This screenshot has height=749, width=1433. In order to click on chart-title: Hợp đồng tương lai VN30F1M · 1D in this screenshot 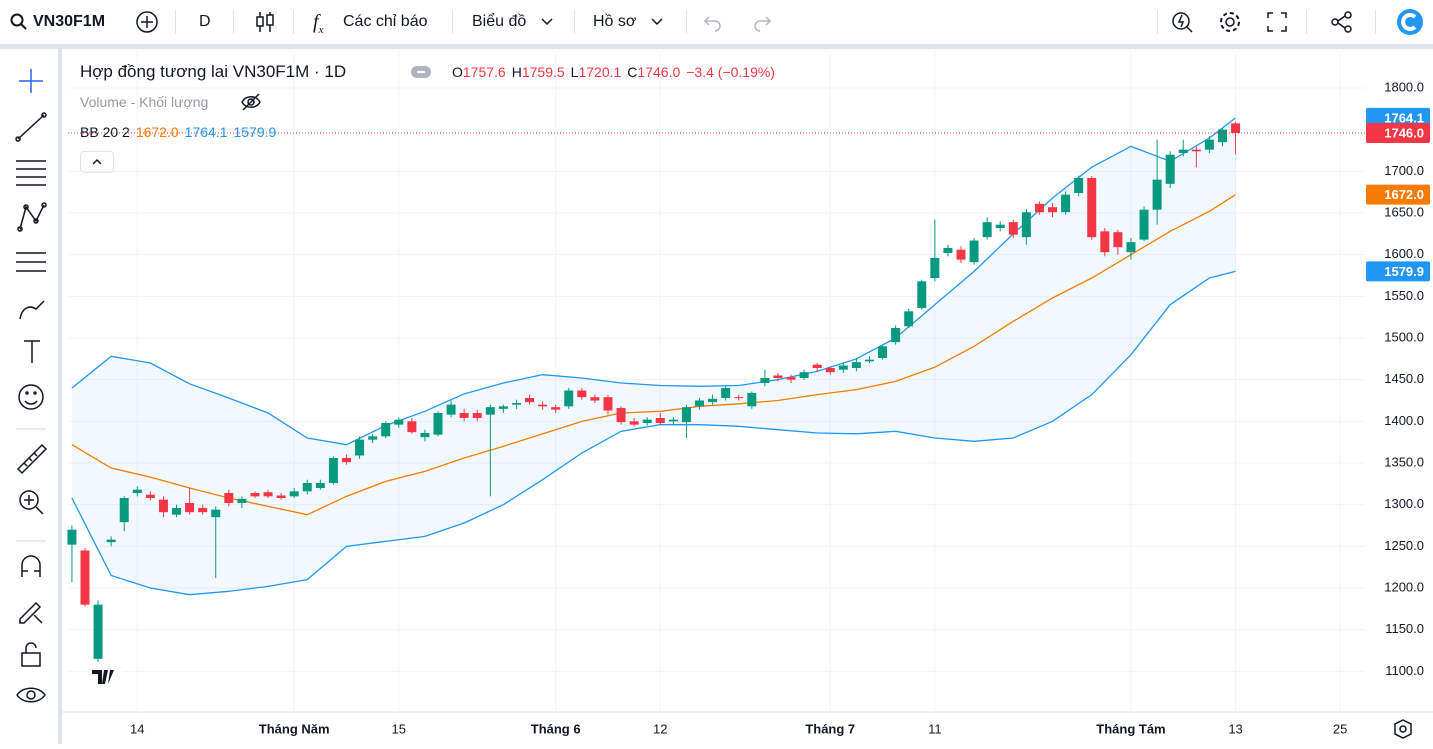, I will do `click(213, 71)`.